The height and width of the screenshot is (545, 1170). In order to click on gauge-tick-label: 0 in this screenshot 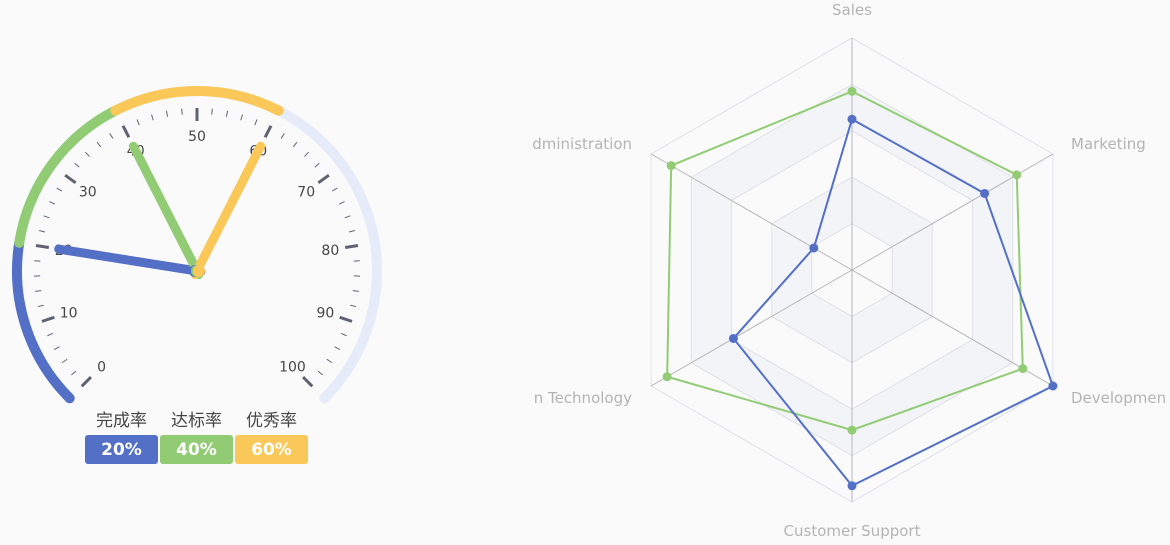, I will do `click(101, 367)`.